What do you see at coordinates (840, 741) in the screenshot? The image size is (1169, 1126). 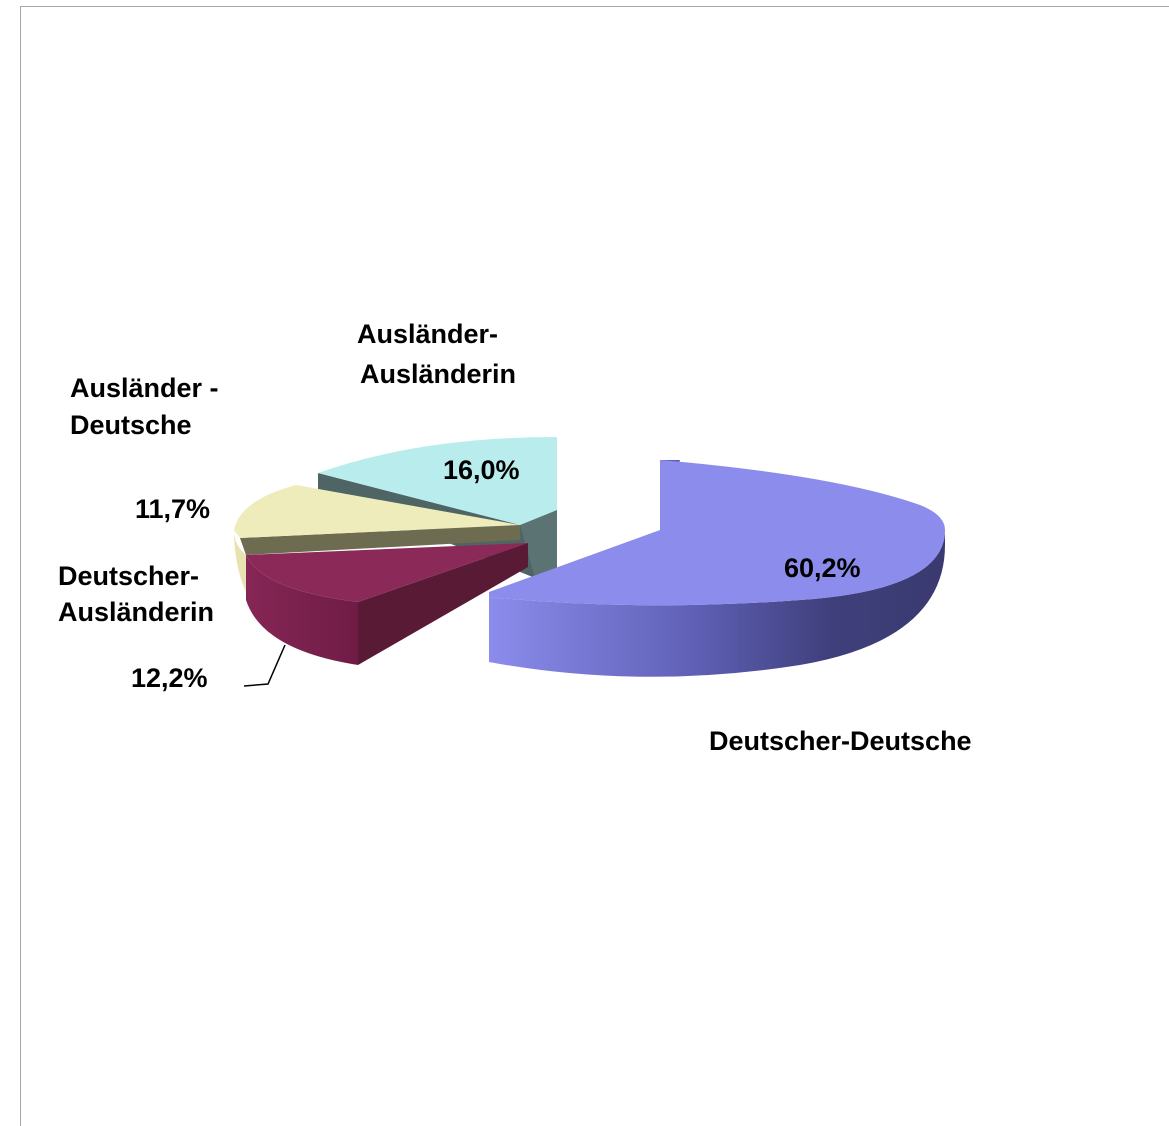 I see `label-dd-name: Deutscher-Deutsche` at bounding box center [840, 741].